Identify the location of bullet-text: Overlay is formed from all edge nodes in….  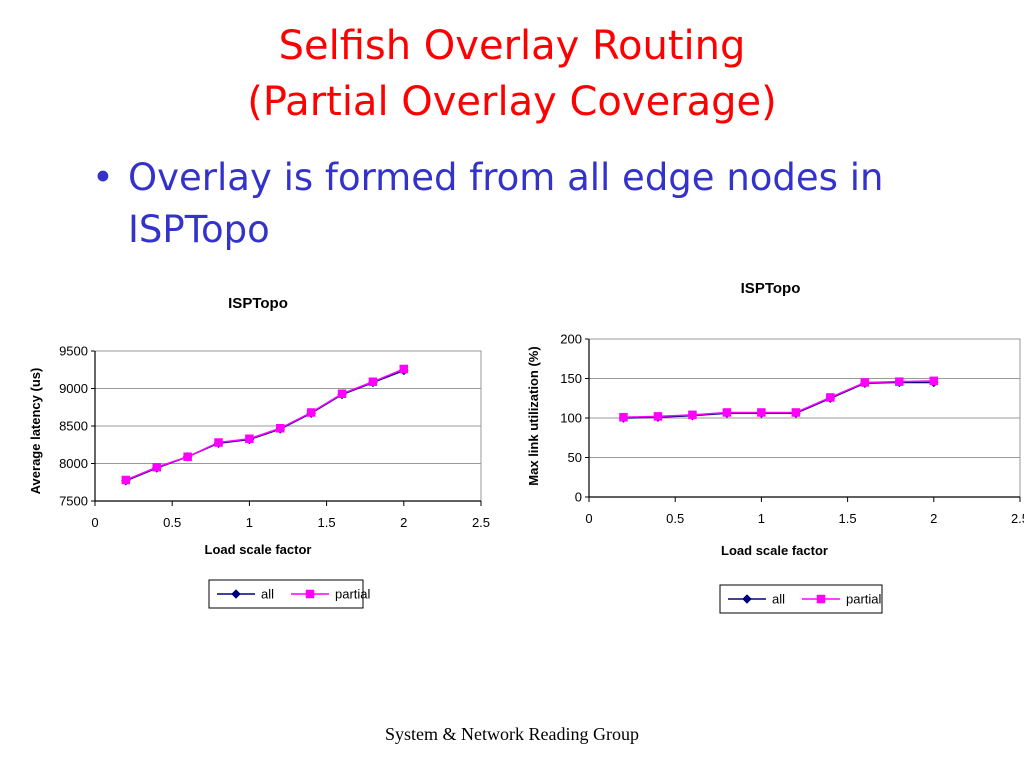
(506, 203).